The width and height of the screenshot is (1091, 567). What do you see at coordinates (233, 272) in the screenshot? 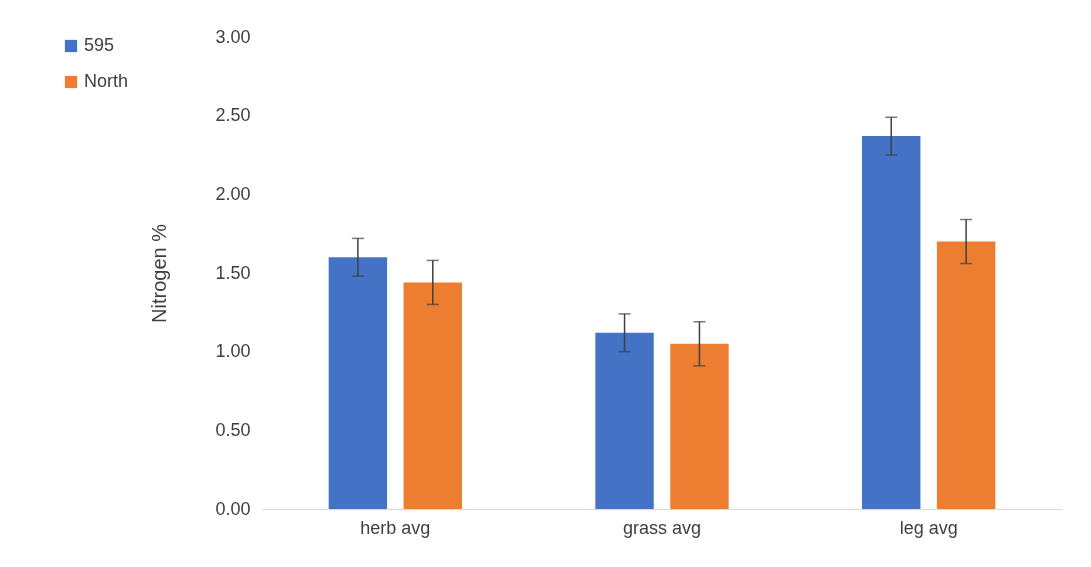
I see `y-tick-label: 1.50` at bounding box center [233, 272].